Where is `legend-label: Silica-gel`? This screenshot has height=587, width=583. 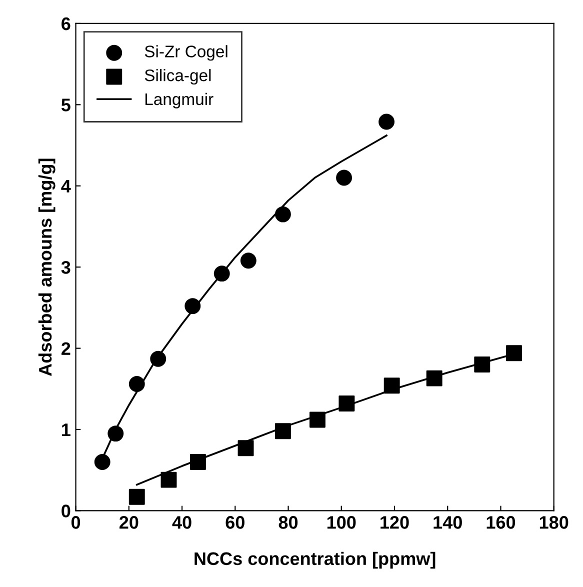
legend-label: Silica-gel is located at coordinates (177, 77).